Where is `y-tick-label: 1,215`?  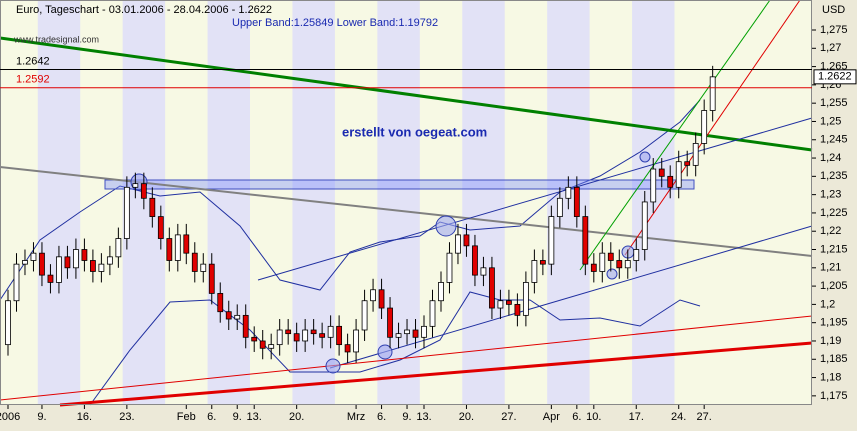
y-tick-label: 1,215 is located at coordinates (834, 249).